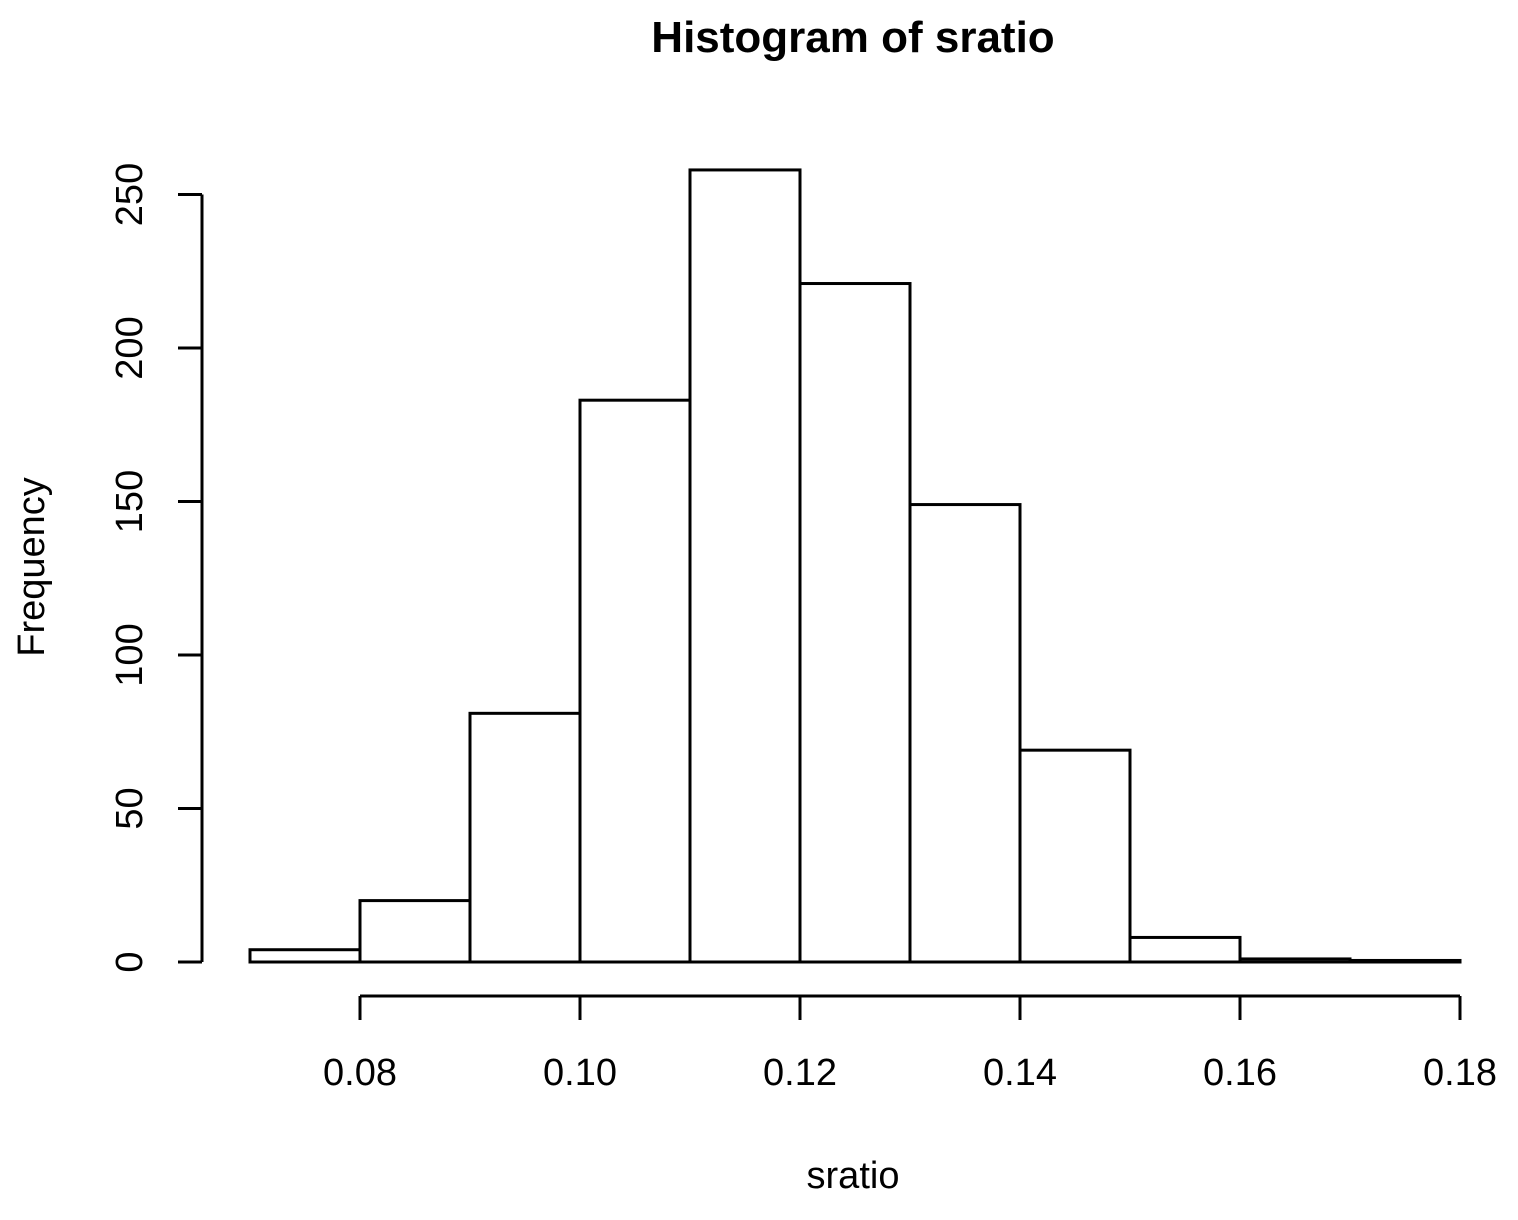 The width and height of the screenshot is (1518, 1220). I want to click on x-tick-label: 0.16, so click(1240, 1073).